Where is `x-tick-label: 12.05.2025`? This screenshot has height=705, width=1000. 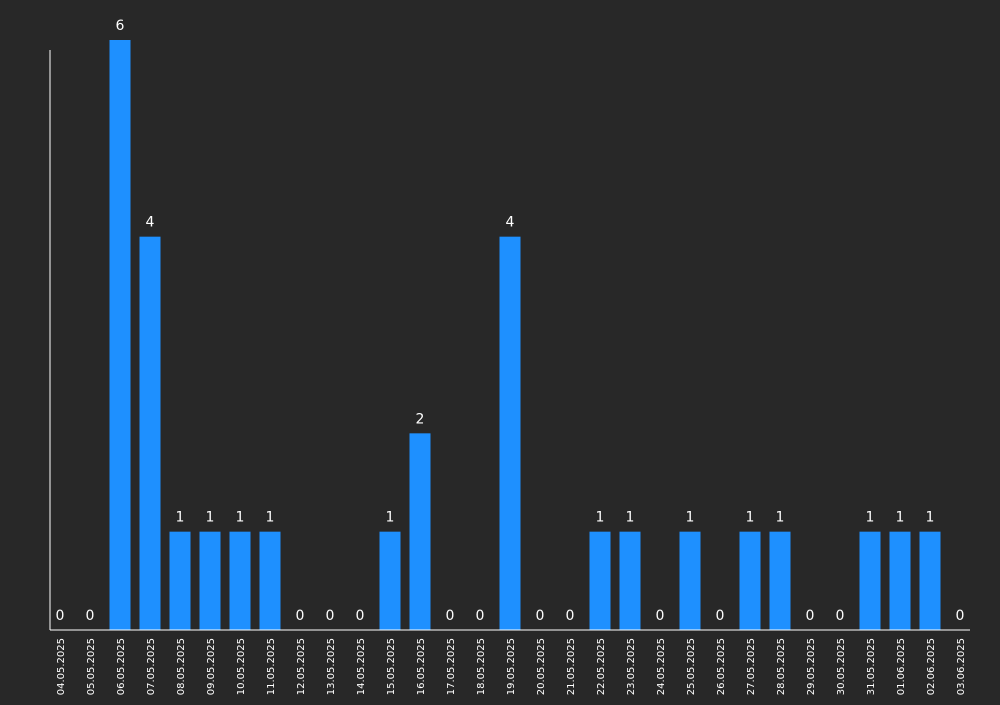
x-tick-label: 12.05.2025 is located at coordinates (301, 666).